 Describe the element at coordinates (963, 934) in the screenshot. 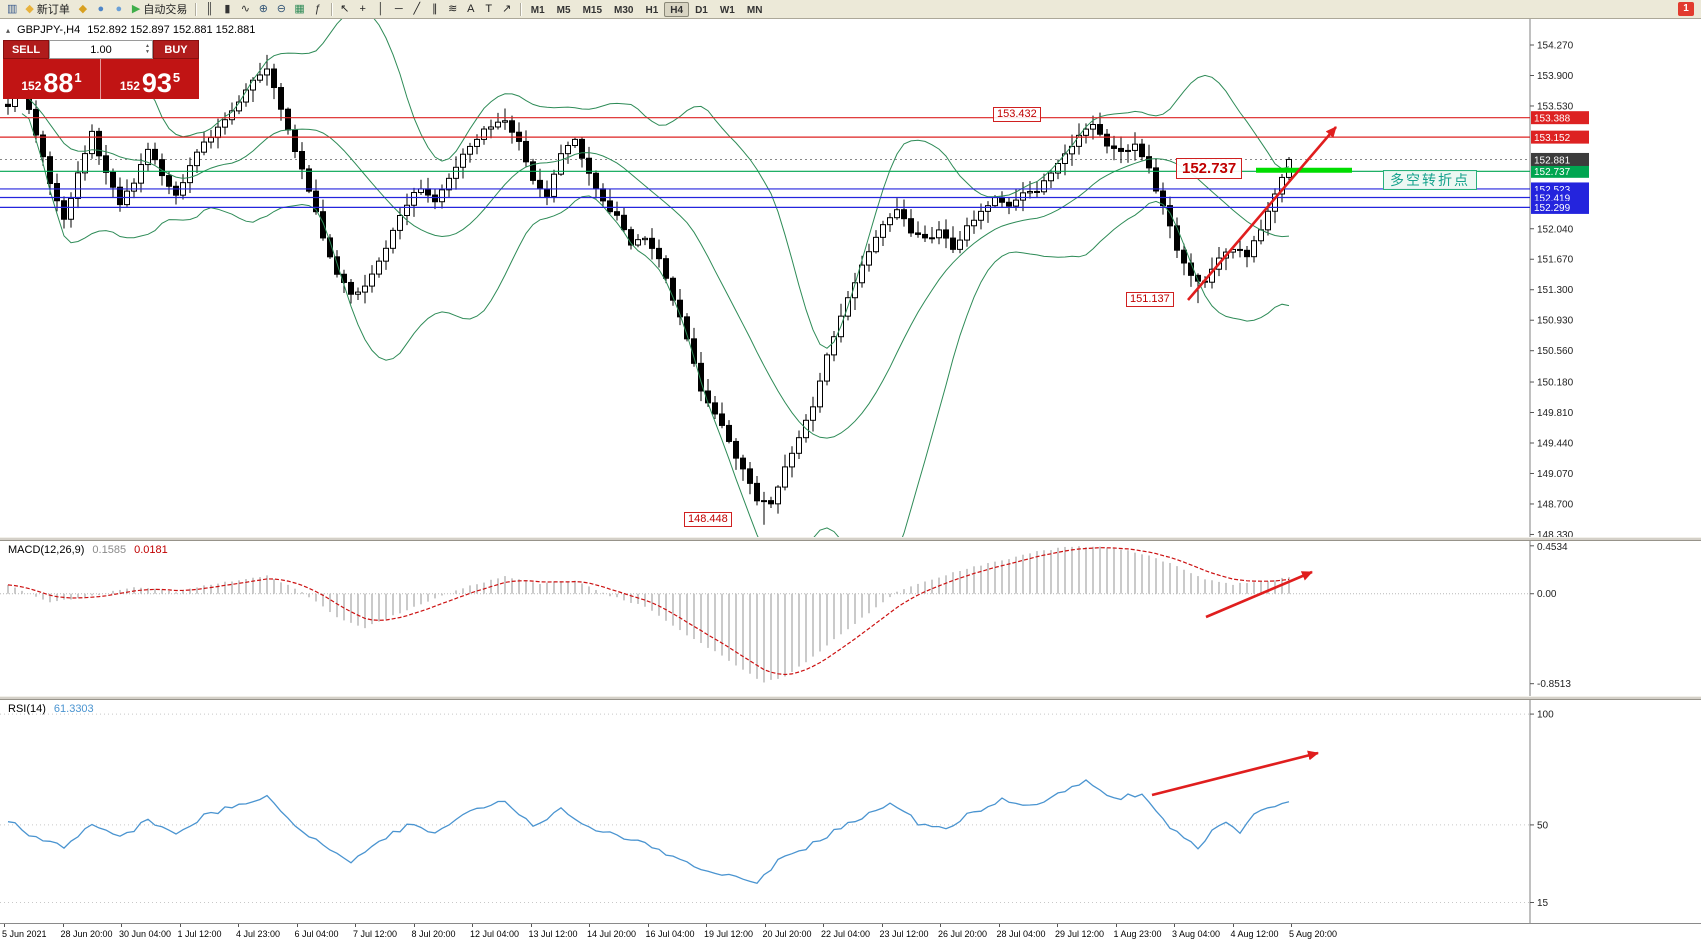

I see `time-label: 26 Jul 20:00` at that location.